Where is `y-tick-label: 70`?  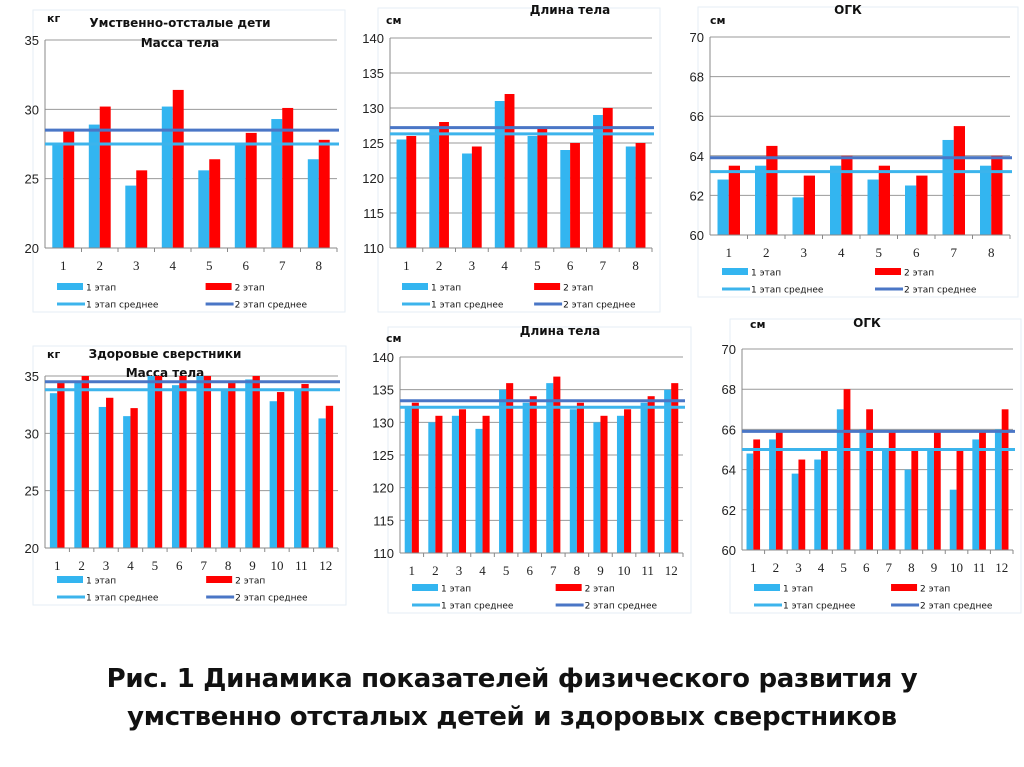
y-tick-label: 70 is located at coordinates (697, 37).